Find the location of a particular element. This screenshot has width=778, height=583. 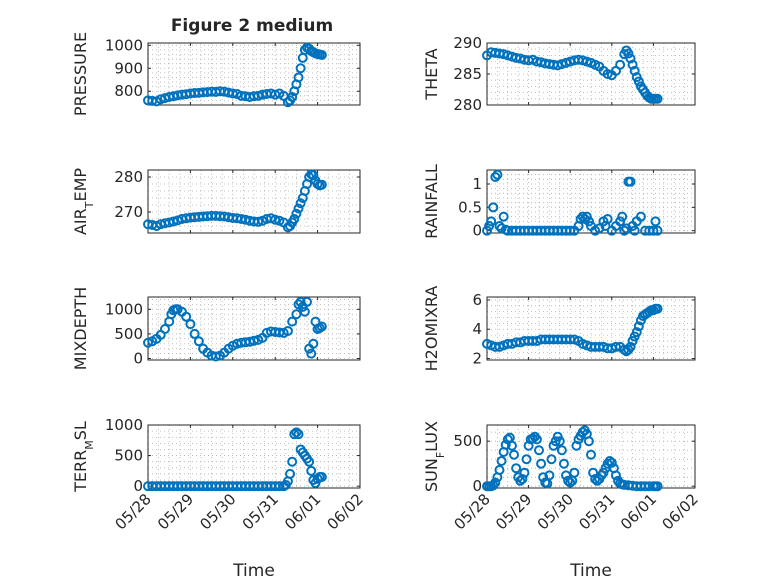

subplot-3: 270 280 AIRTEMP is located at coordinates (216, 201).